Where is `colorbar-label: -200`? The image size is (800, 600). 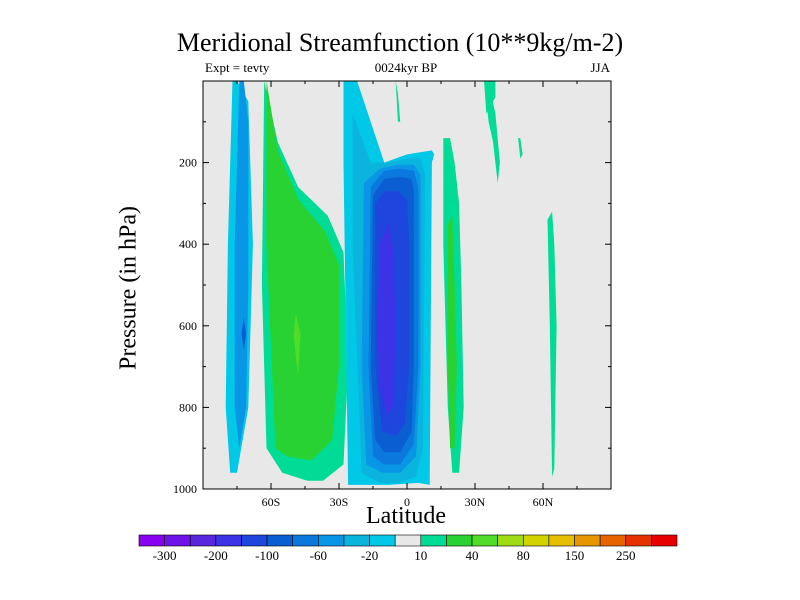 colorbar-label: -200 is located at coordinates (216, 555).